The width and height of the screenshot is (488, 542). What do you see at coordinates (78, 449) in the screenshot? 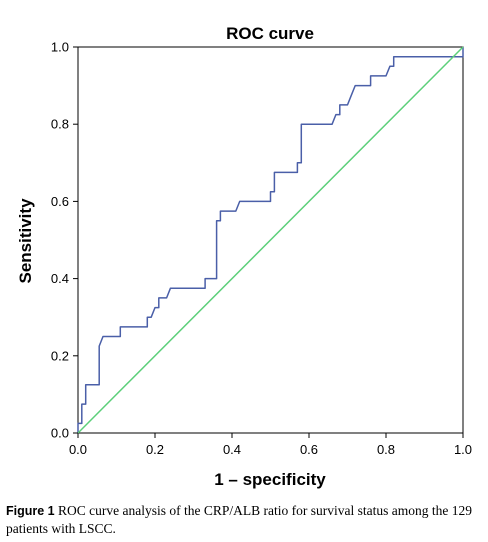
I see `x-tick-label: 0.0` at bounding box center [78, 449].